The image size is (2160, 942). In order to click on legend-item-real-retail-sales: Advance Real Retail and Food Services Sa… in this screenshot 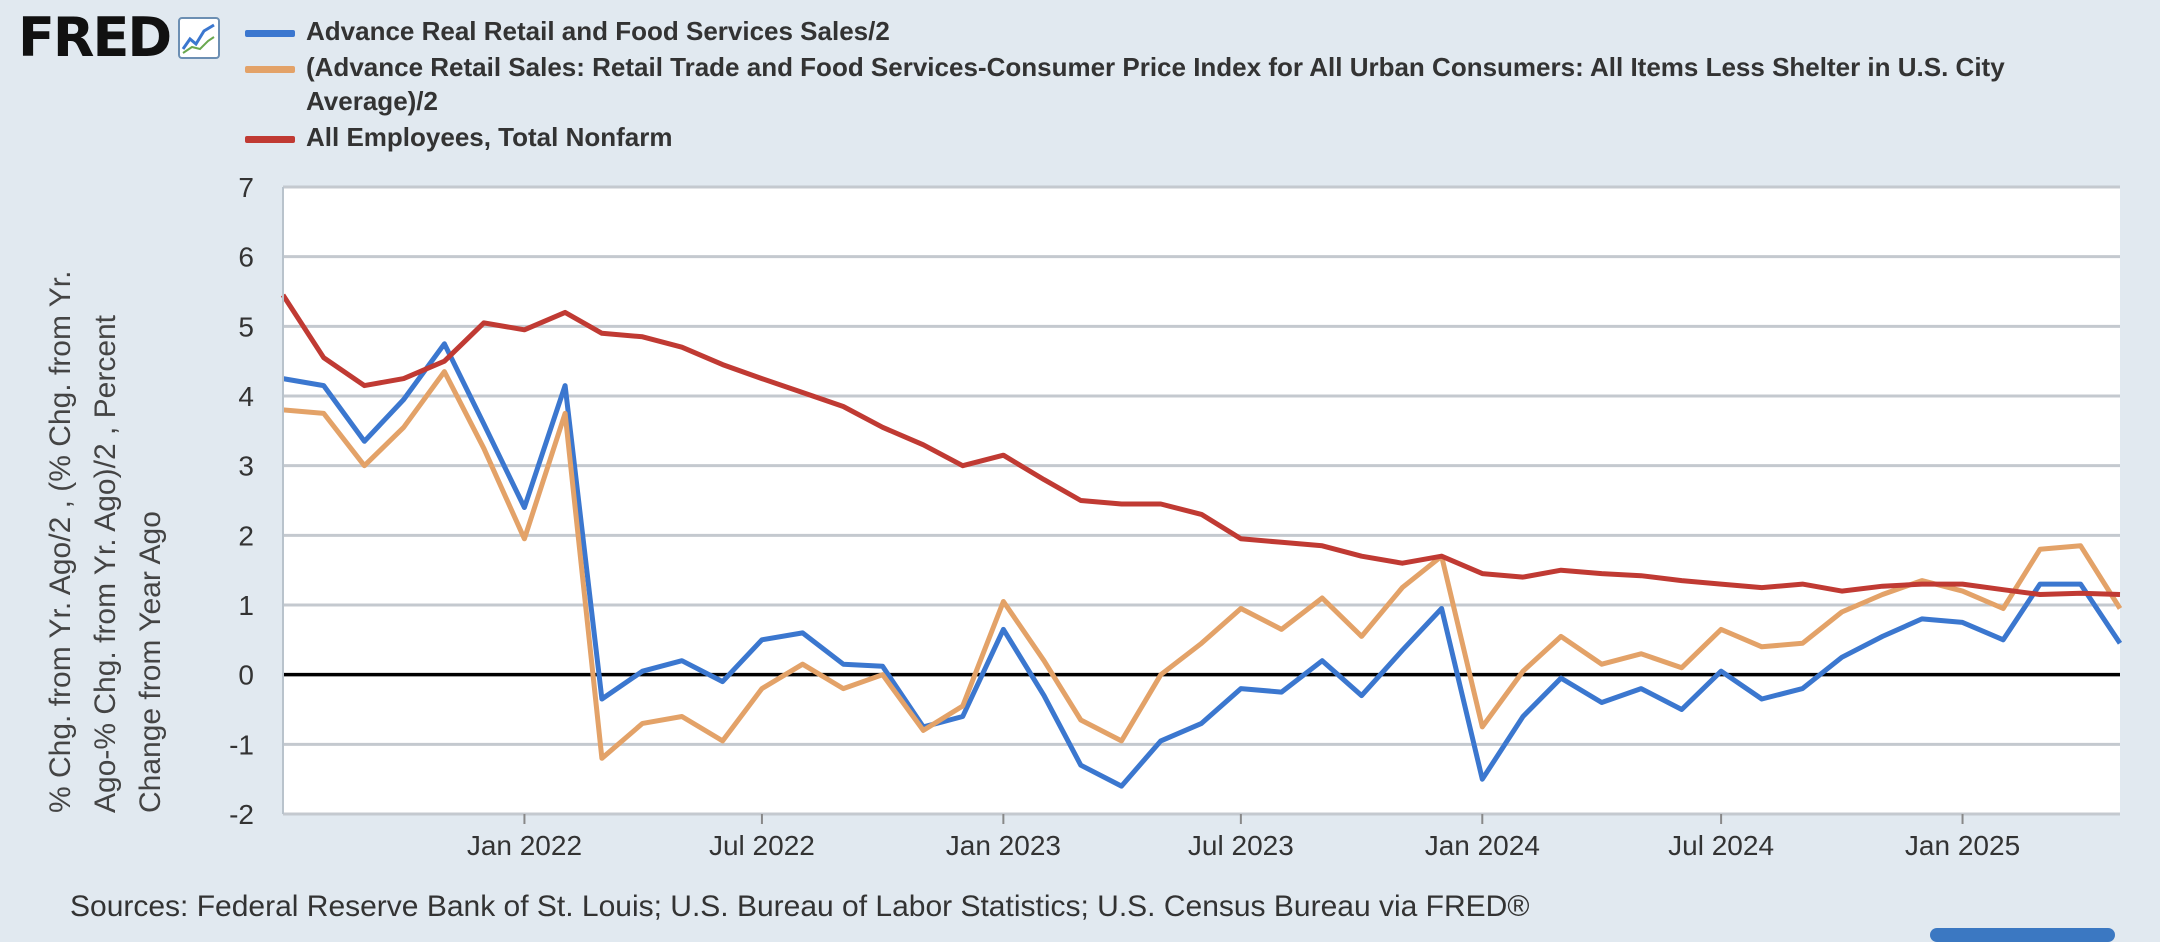, I will do `click(1145, 31)`.